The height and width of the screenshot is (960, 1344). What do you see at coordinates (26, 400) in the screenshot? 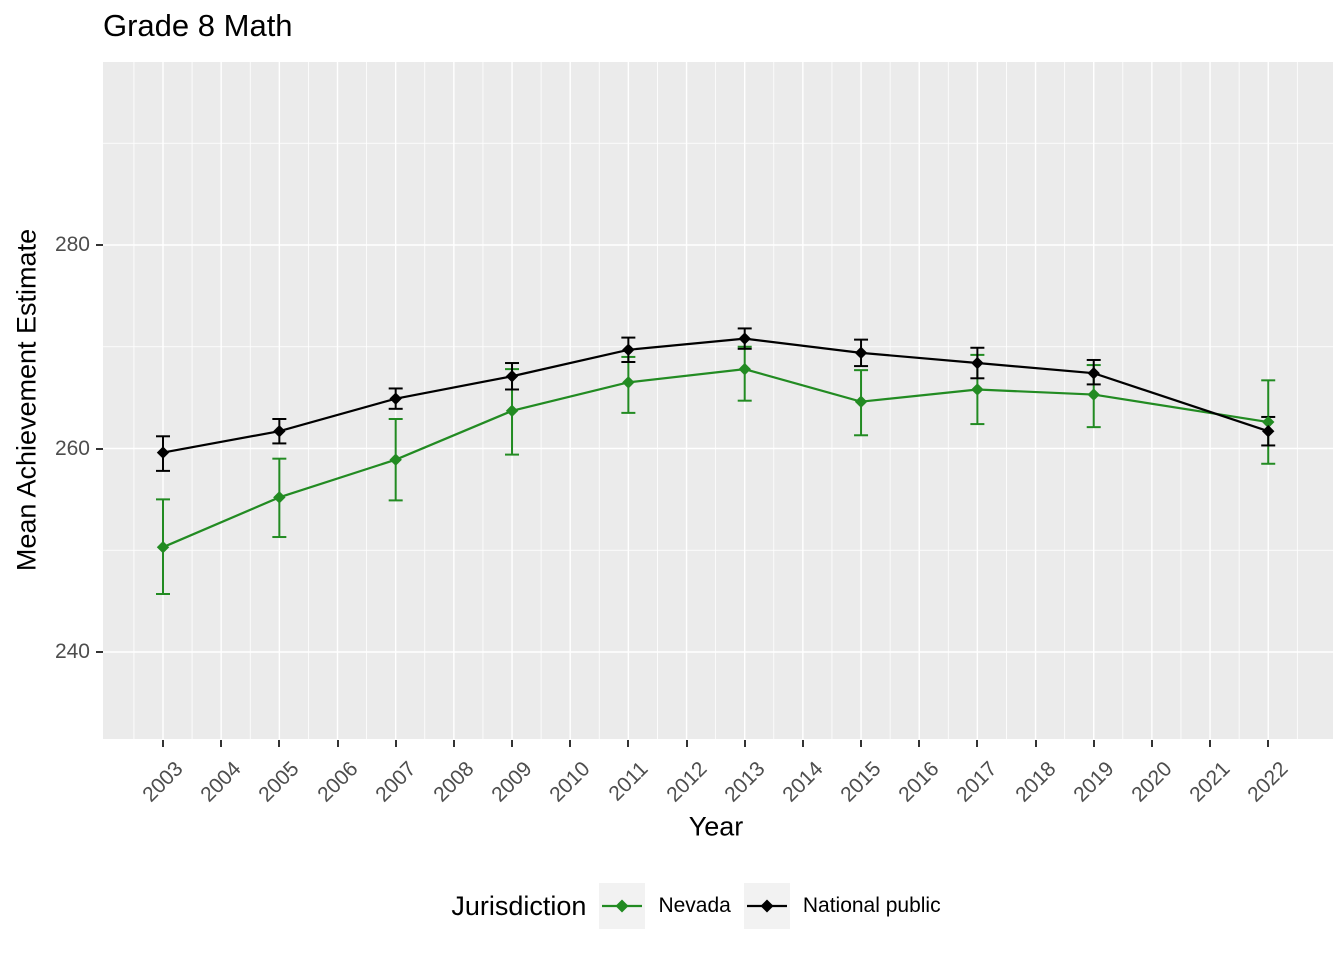
I see `y-axis-title: Mean Achievement Estimate` at bounding box center [26, 400].